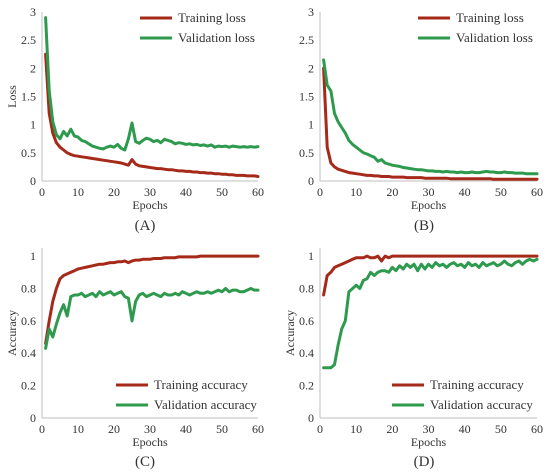 Image resolution: width=550 pixels, height=475 pixels. What do you see at coordinates (424, 462) in the screenshot?
I see `panel-label: (D)` at bounding box center [424, 462].